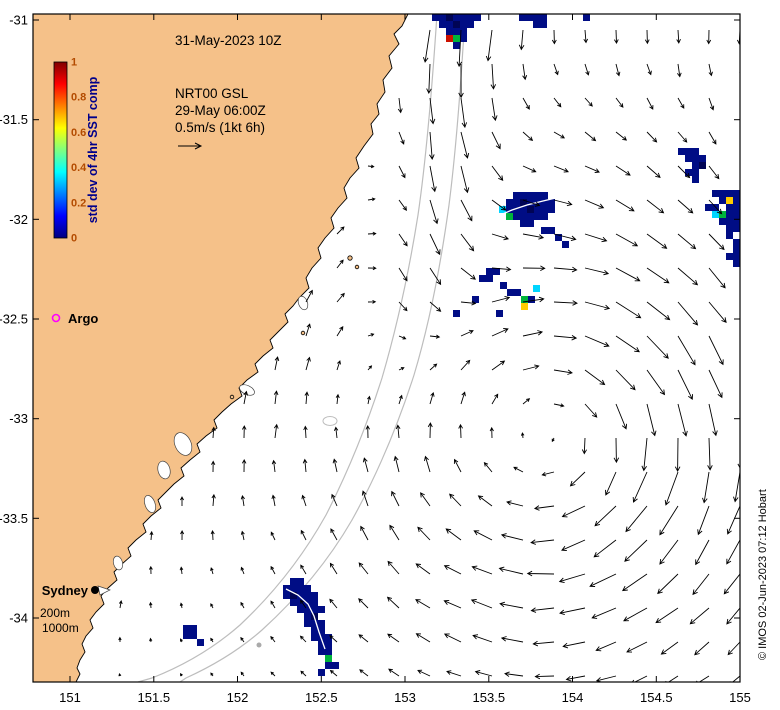 This screenshot has width=780, height=710. I want to click on x-tick-label: 154, so click(573, 697).